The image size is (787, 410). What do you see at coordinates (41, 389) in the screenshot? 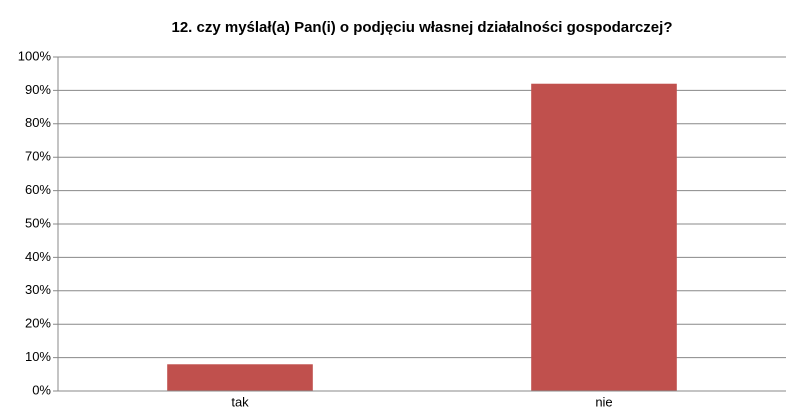
I see `y-tick-label: 0%` at bounding box center [41, 389].